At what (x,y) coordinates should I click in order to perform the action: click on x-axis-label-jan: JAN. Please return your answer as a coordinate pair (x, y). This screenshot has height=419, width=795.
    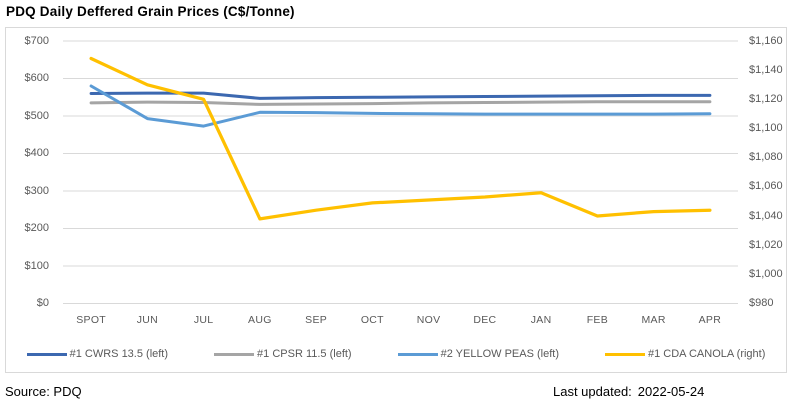
    Looking at the image, I should click on (541, 320).